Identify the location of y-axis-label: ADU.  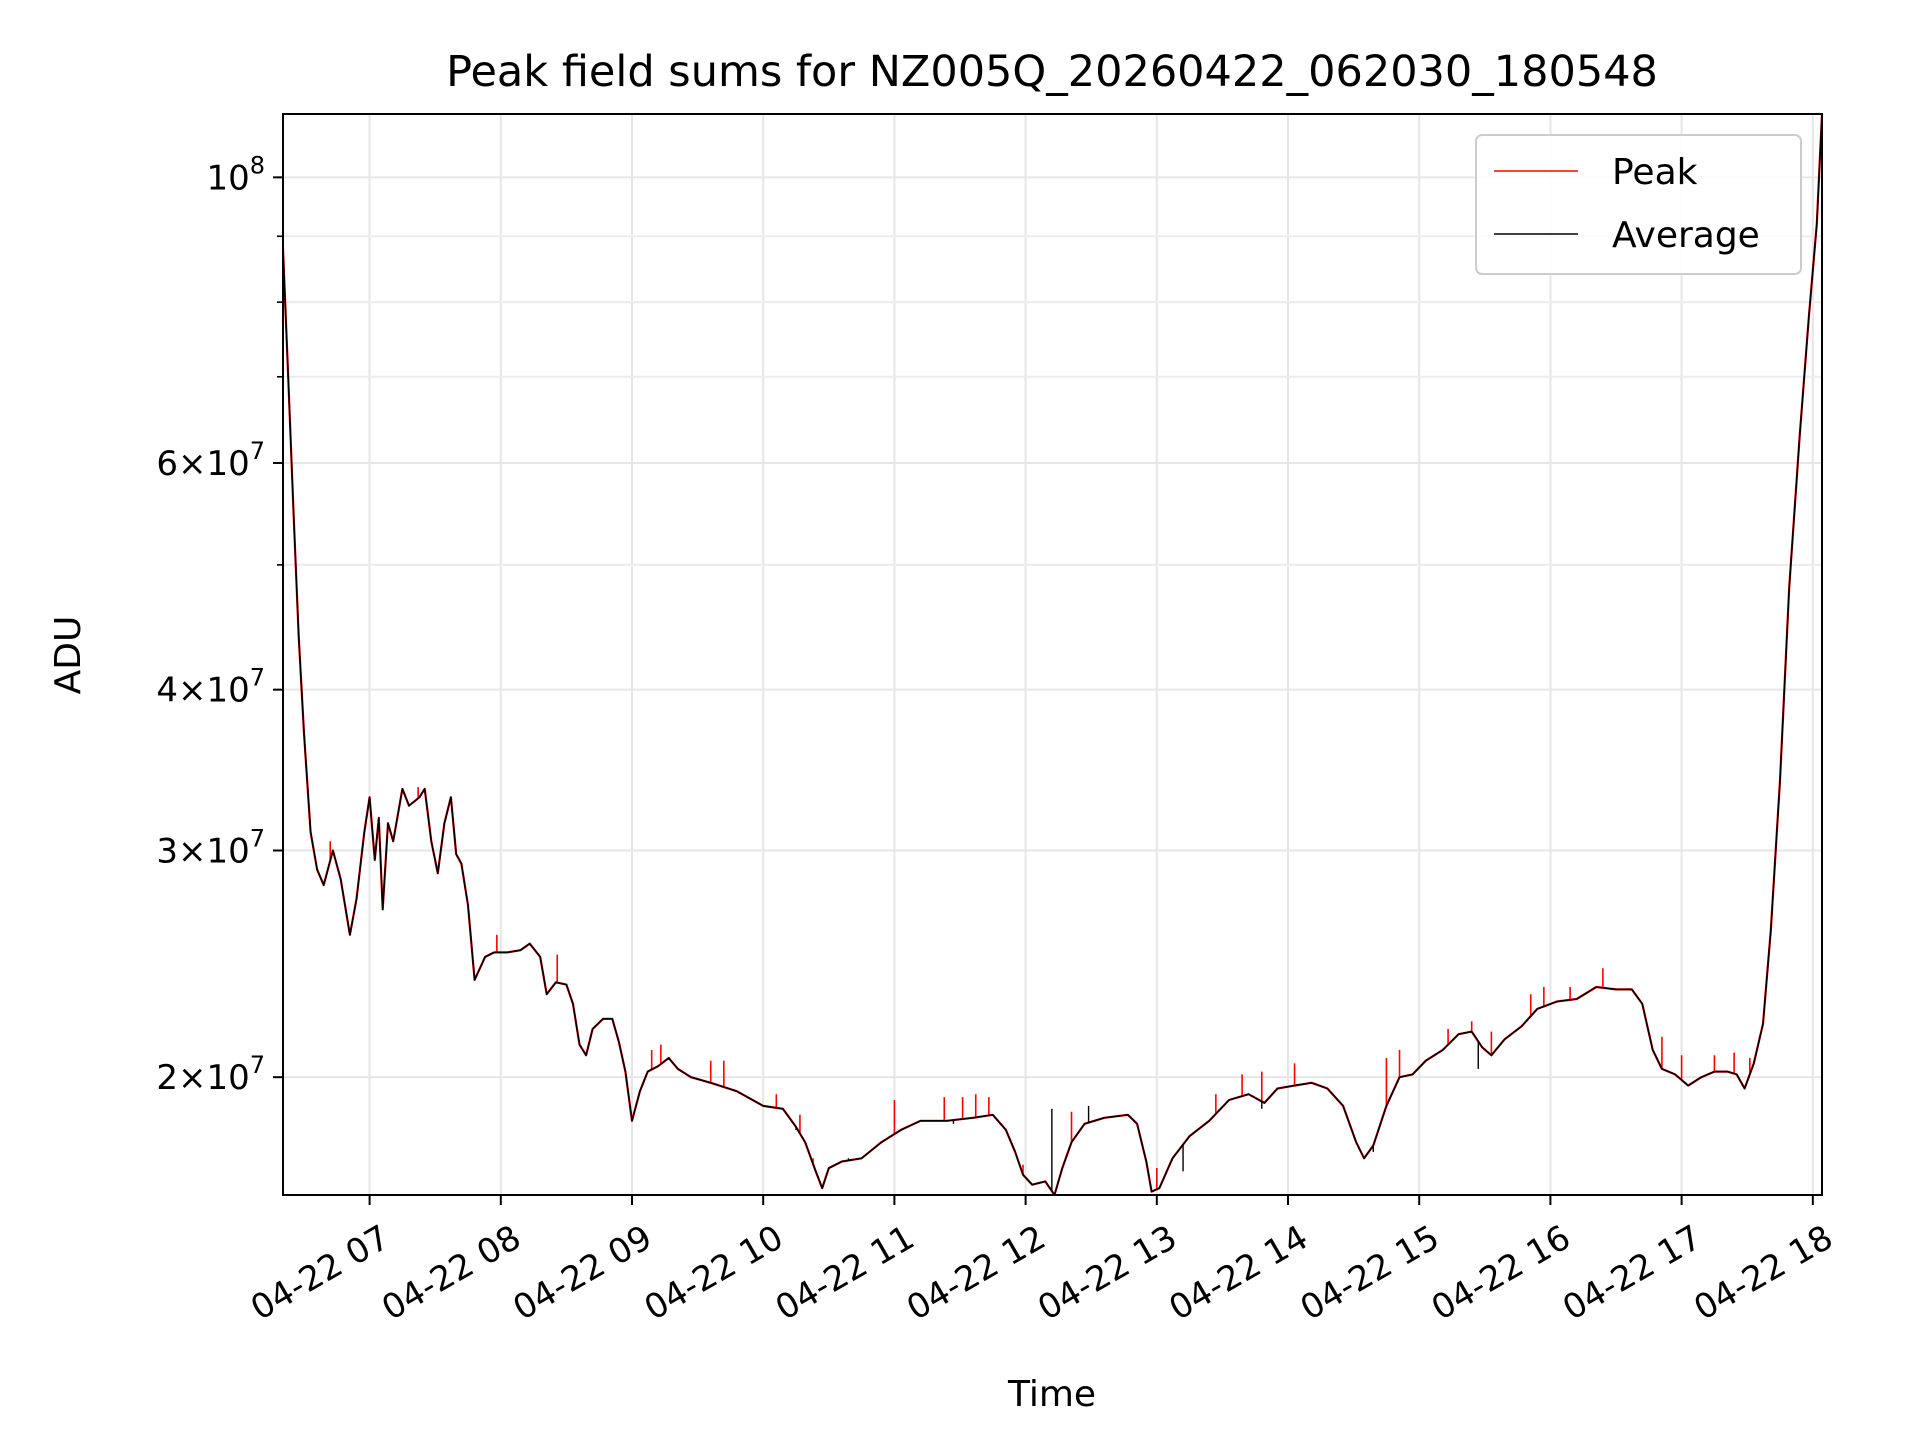
(68, 655).